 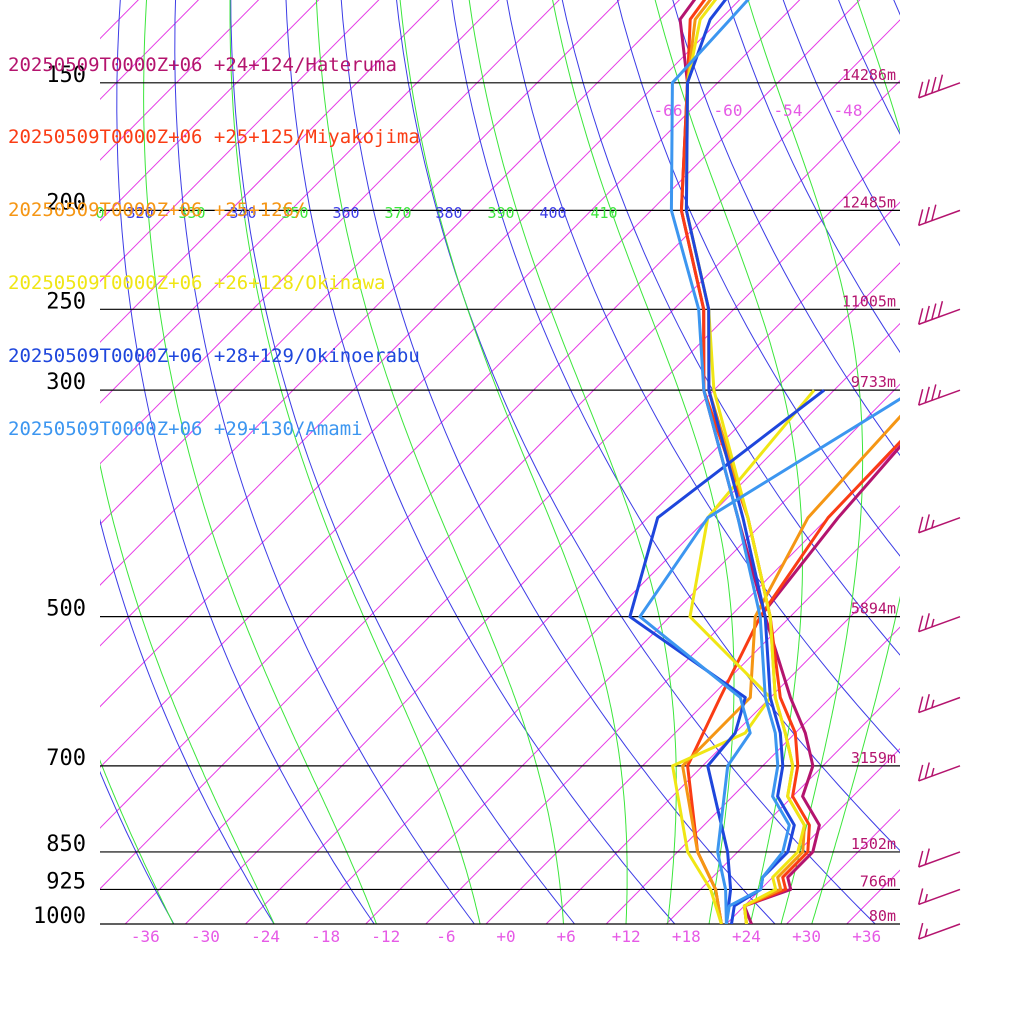 What do you see at coordinates (242, 213) in the screenshot?
I see `theta-label: 340` at bounding box center [242, 213].